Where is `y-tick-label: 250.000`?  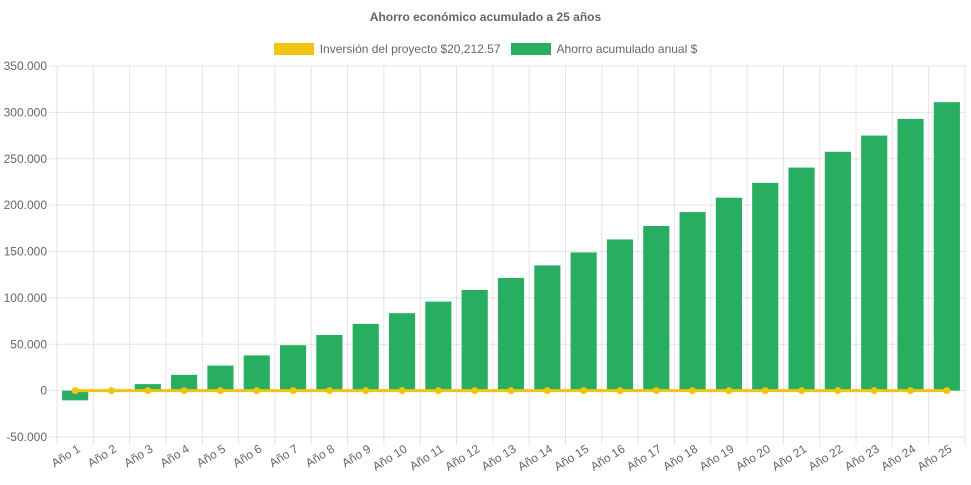 y-tick-label: 250.000 is located at coordinates (26, 159).